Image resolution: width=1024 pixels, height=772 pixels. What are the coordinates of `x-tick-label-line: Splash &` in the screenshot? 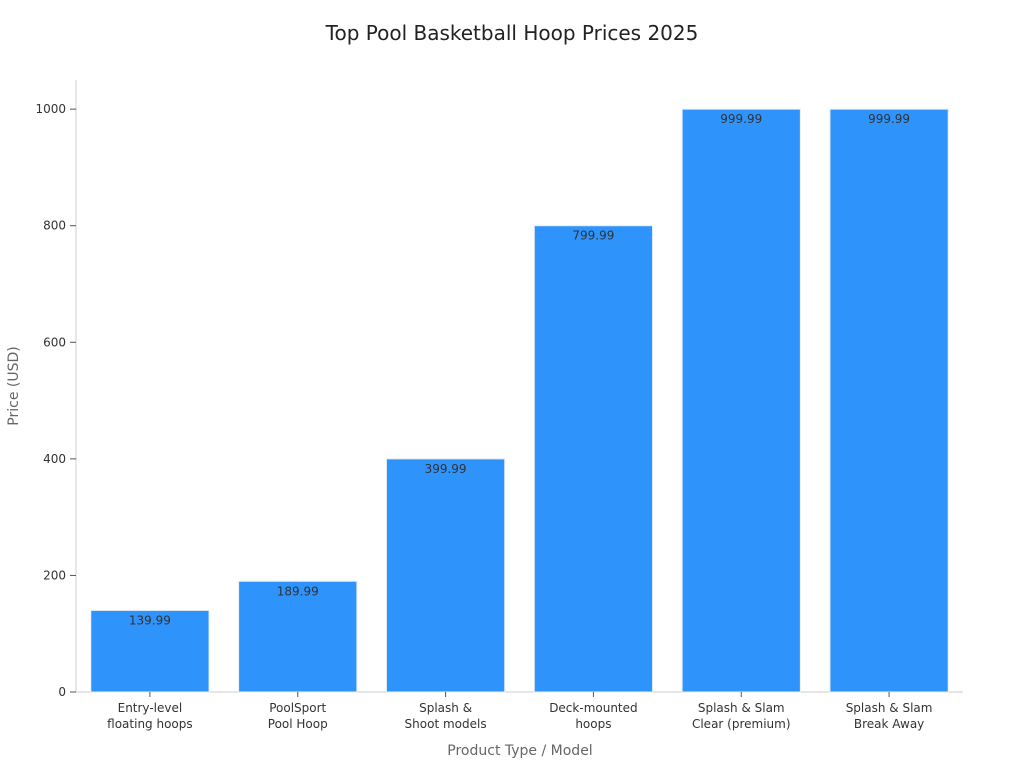 It's located at (445, 708).